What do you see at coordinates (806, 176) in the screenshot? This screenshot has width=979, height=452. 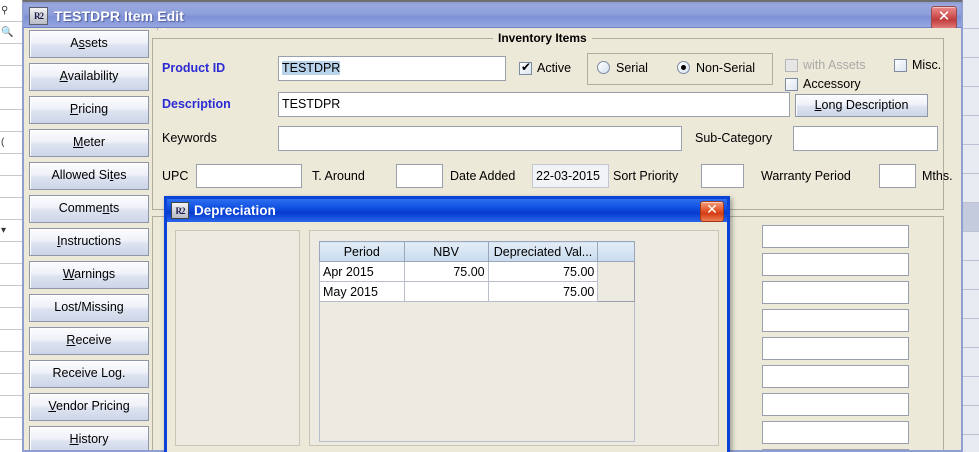 I see `warranty-period-label: Warranty Period` at bounding box center [806, 176].